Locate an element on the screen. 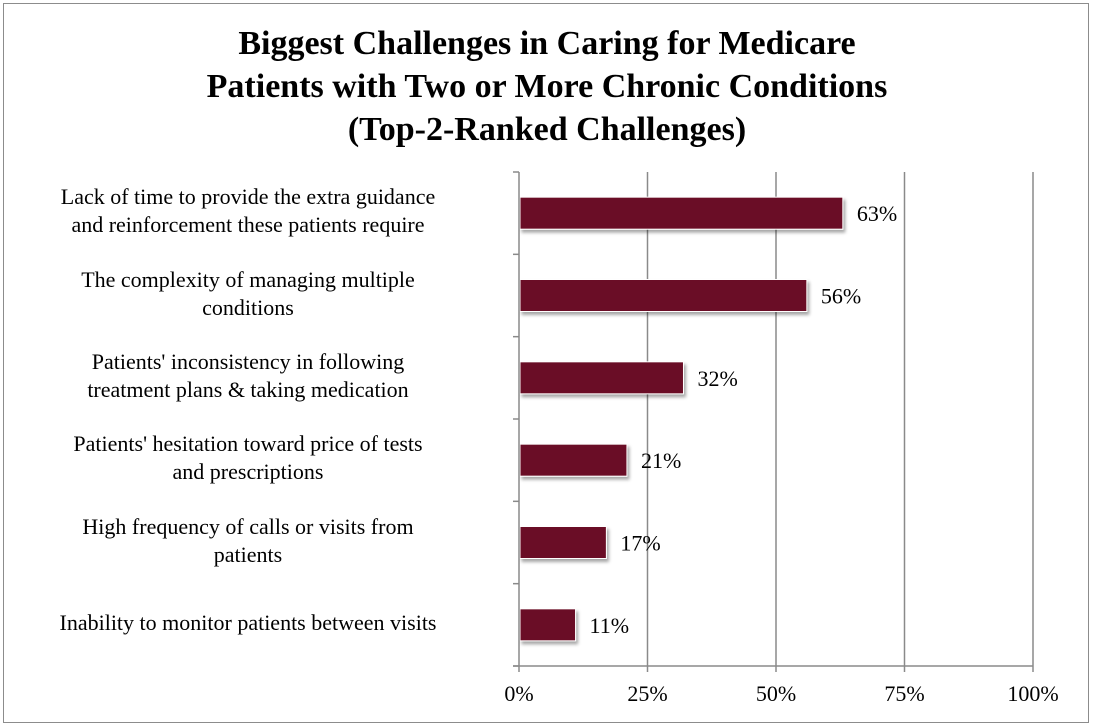  category-label-1-line-1: conditions is located at coordinates (248, 307).